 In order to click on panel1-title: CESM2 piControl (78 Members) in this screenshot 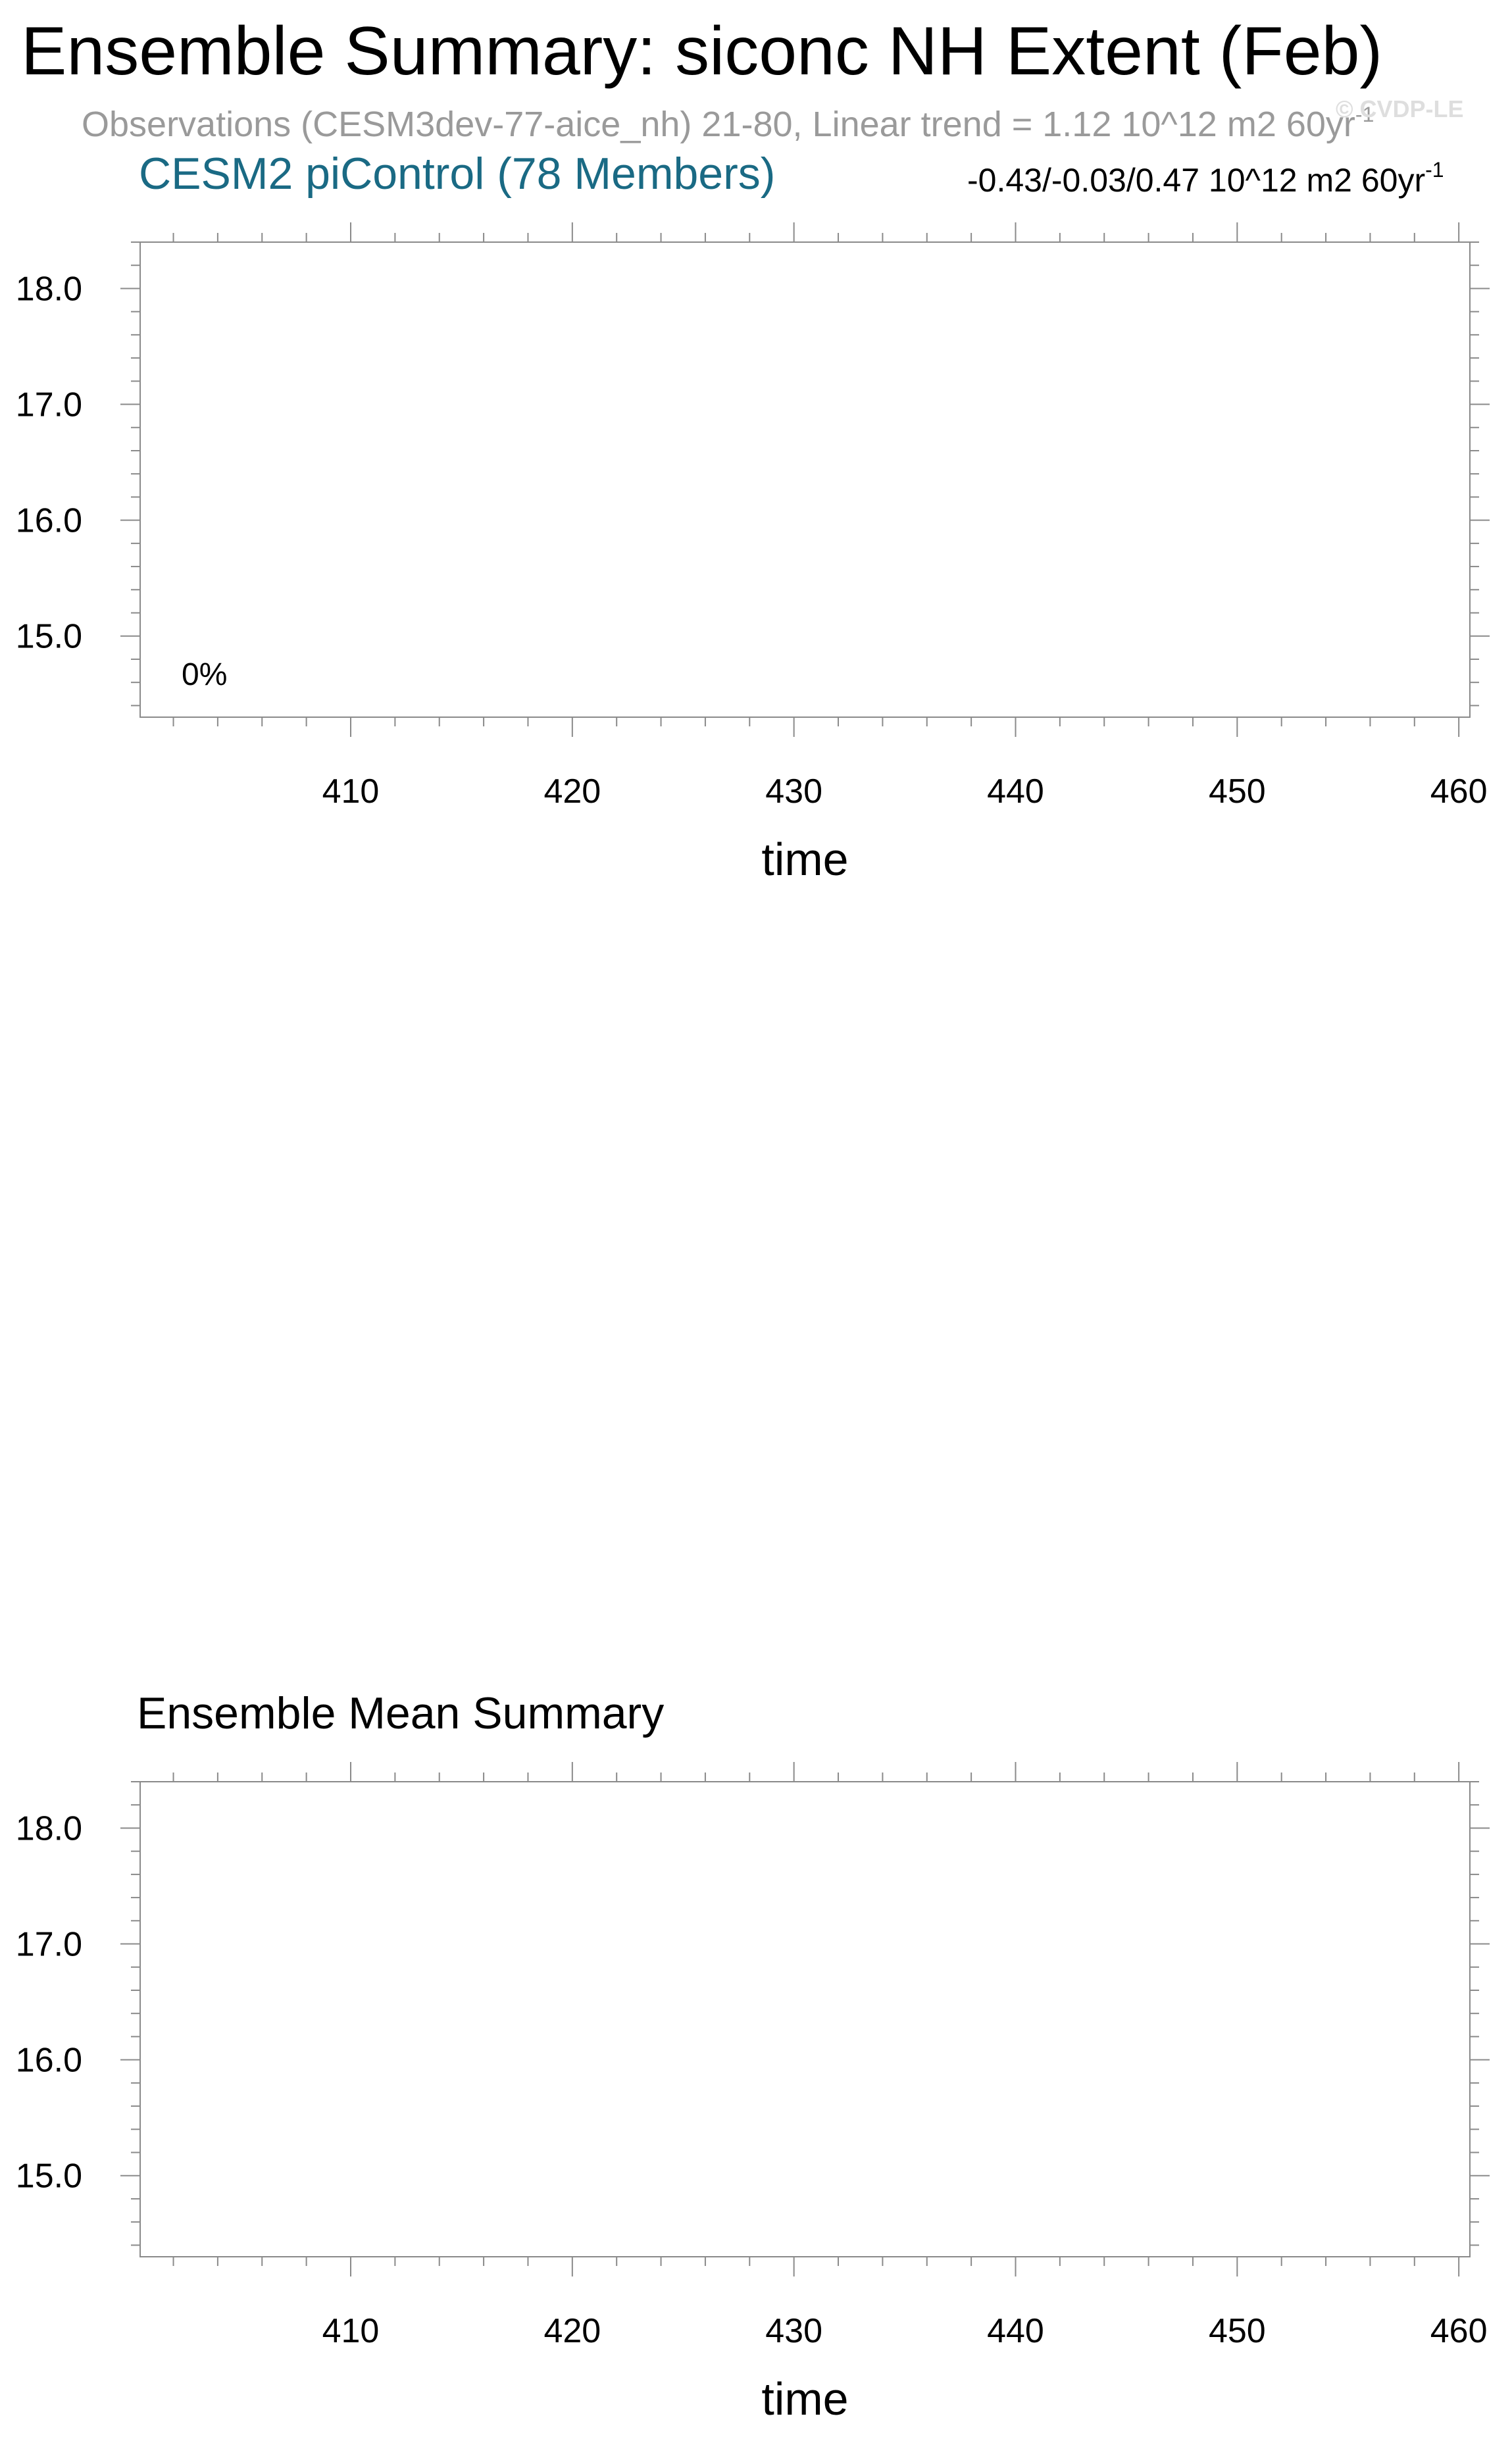, I will do `click(457, 174)`.